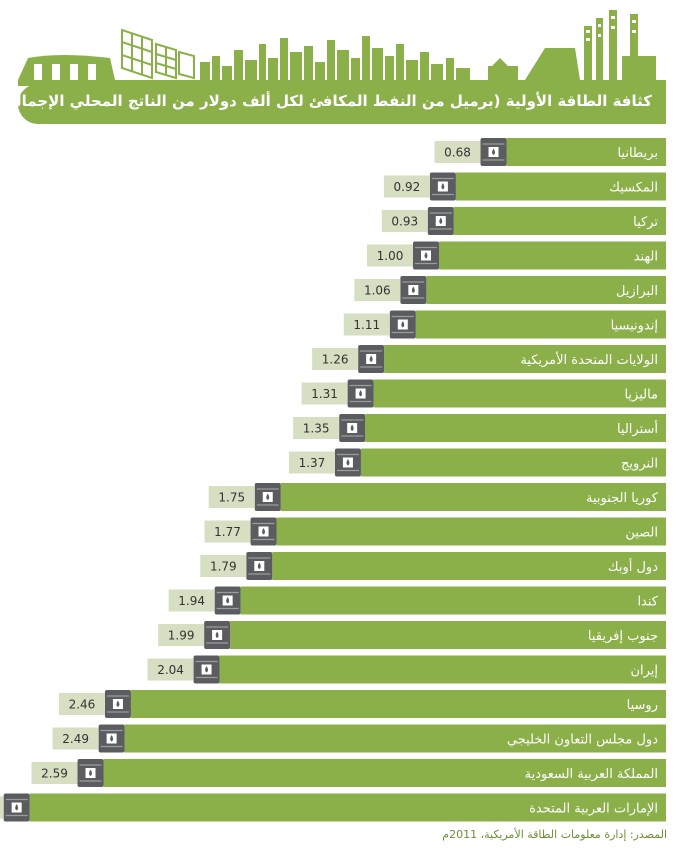  Describe the element at coordinates (644, 671) in the screenshot. I see `category-label: إيران` at that location.